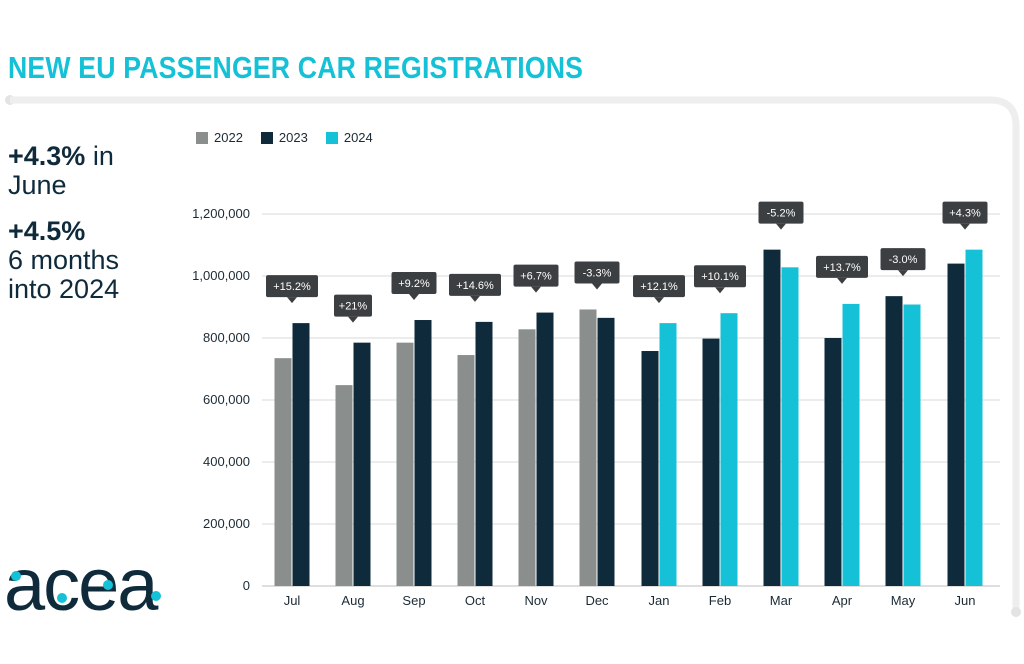 The height and width of the screenshot is (664, 1024). I want to click on legend-item-2022: 2022, so click(219, 137).